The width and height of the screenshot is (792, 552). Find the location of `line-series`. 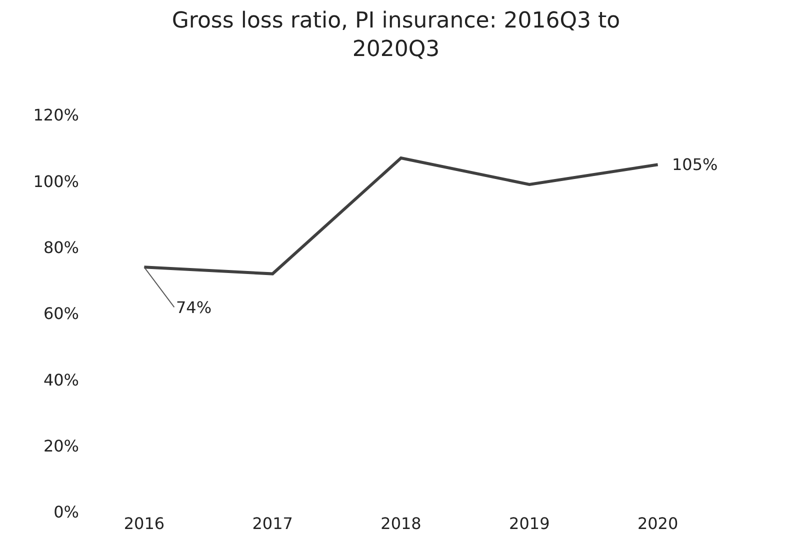

line-series is located at coordinates (401, 216).